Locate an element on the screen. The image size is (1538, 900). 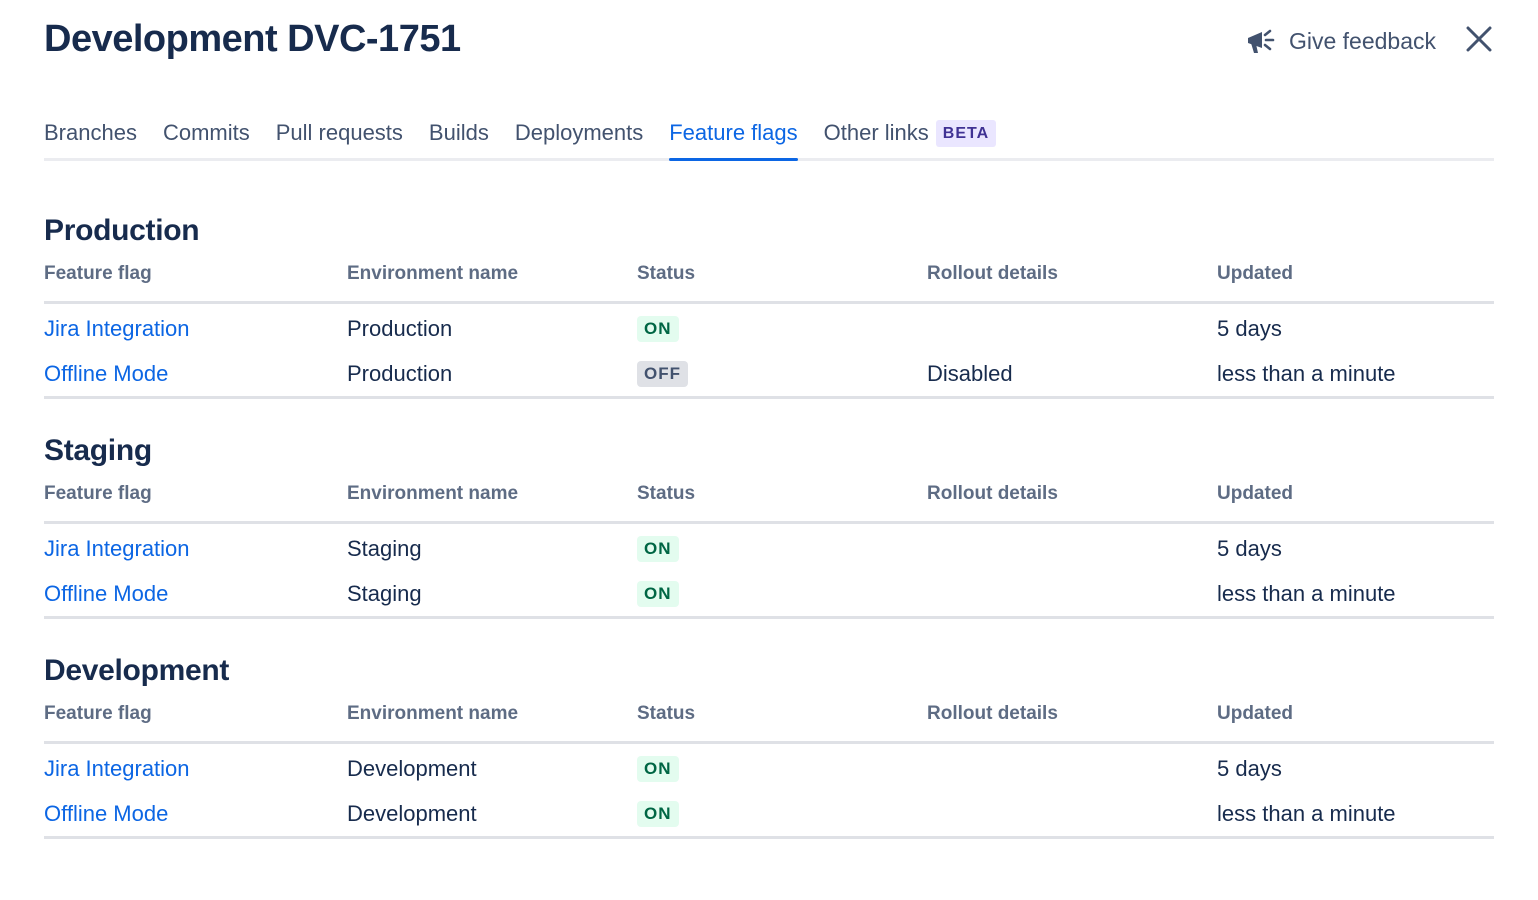
rollout-details: Disabled is located at coordinates (970, 373).